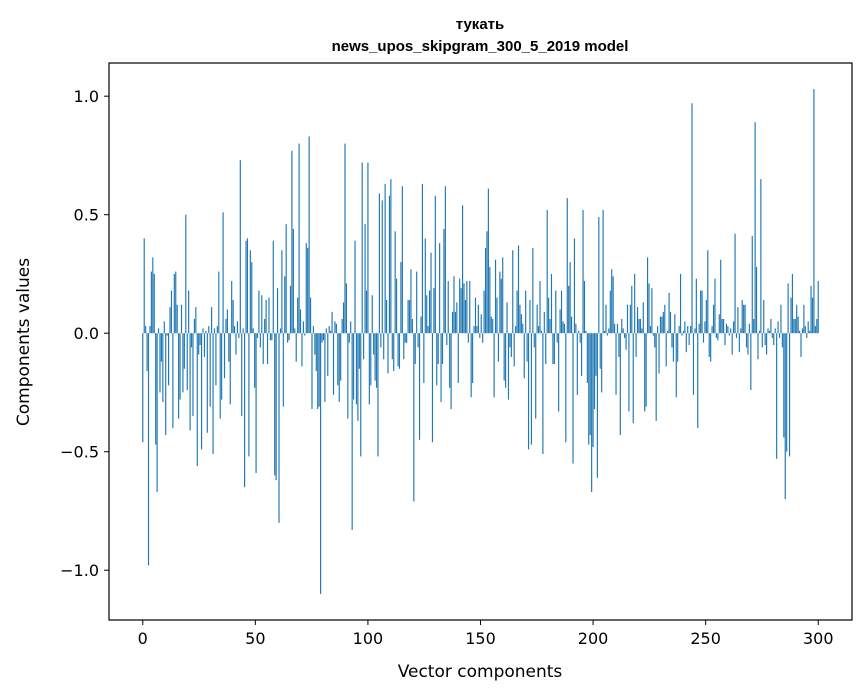 The image size is (867, 696). What do you see at coordinates (79, 452) in the screenshot?
I see `y-tick-label: −0.5` at bounding box center [79, 452].